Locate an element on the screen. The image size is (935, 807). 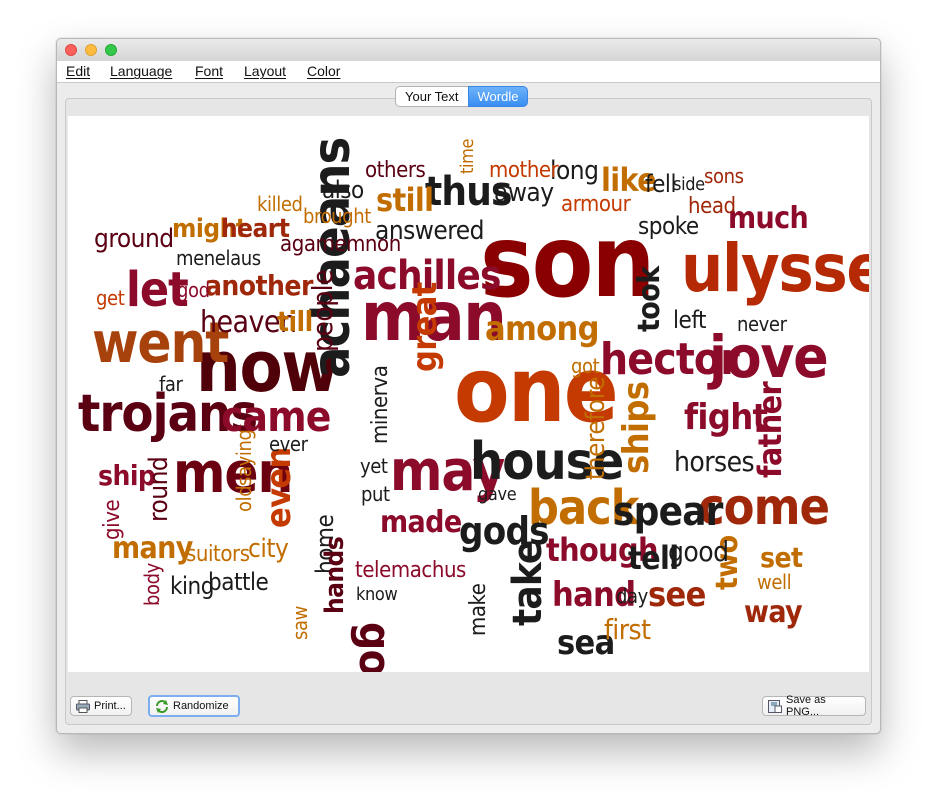
word-away: away is located at coordinates (524, 193).